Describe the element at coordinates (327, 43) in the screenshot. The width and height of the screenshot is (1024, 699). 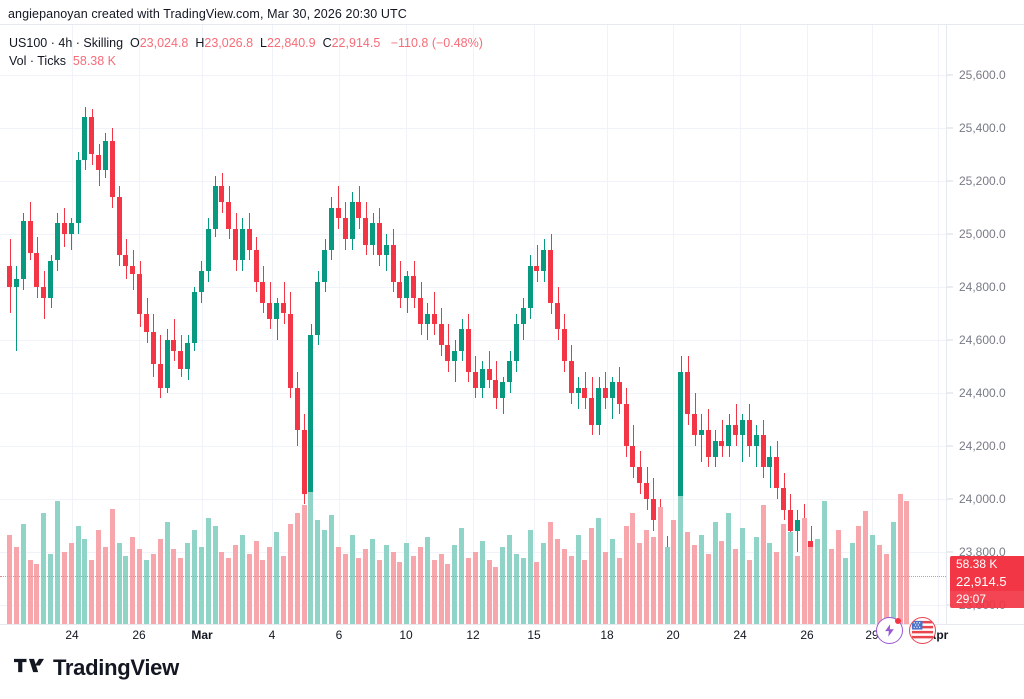
I see `legend-close-label: C` at that location.